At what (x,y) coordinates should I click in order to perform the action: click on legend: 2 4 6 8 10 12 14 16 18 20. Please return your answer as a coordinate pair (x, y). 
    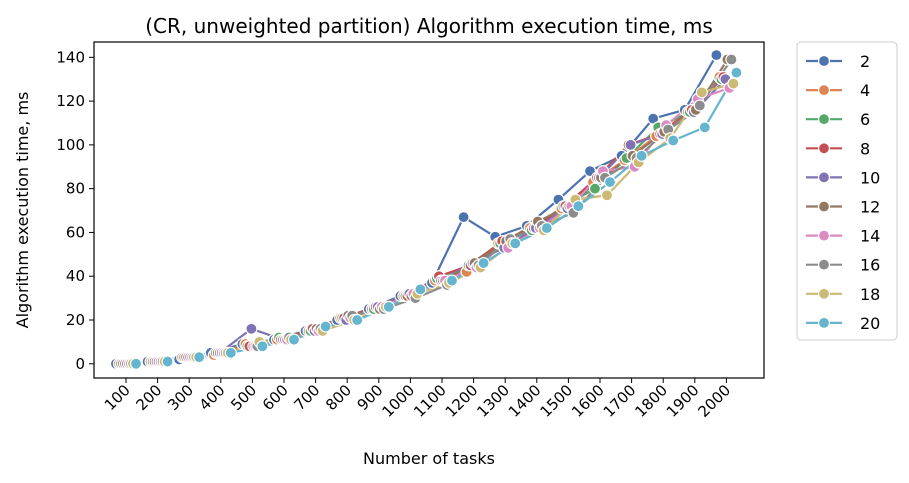
    Looking at the image, I should click on (847, 191).